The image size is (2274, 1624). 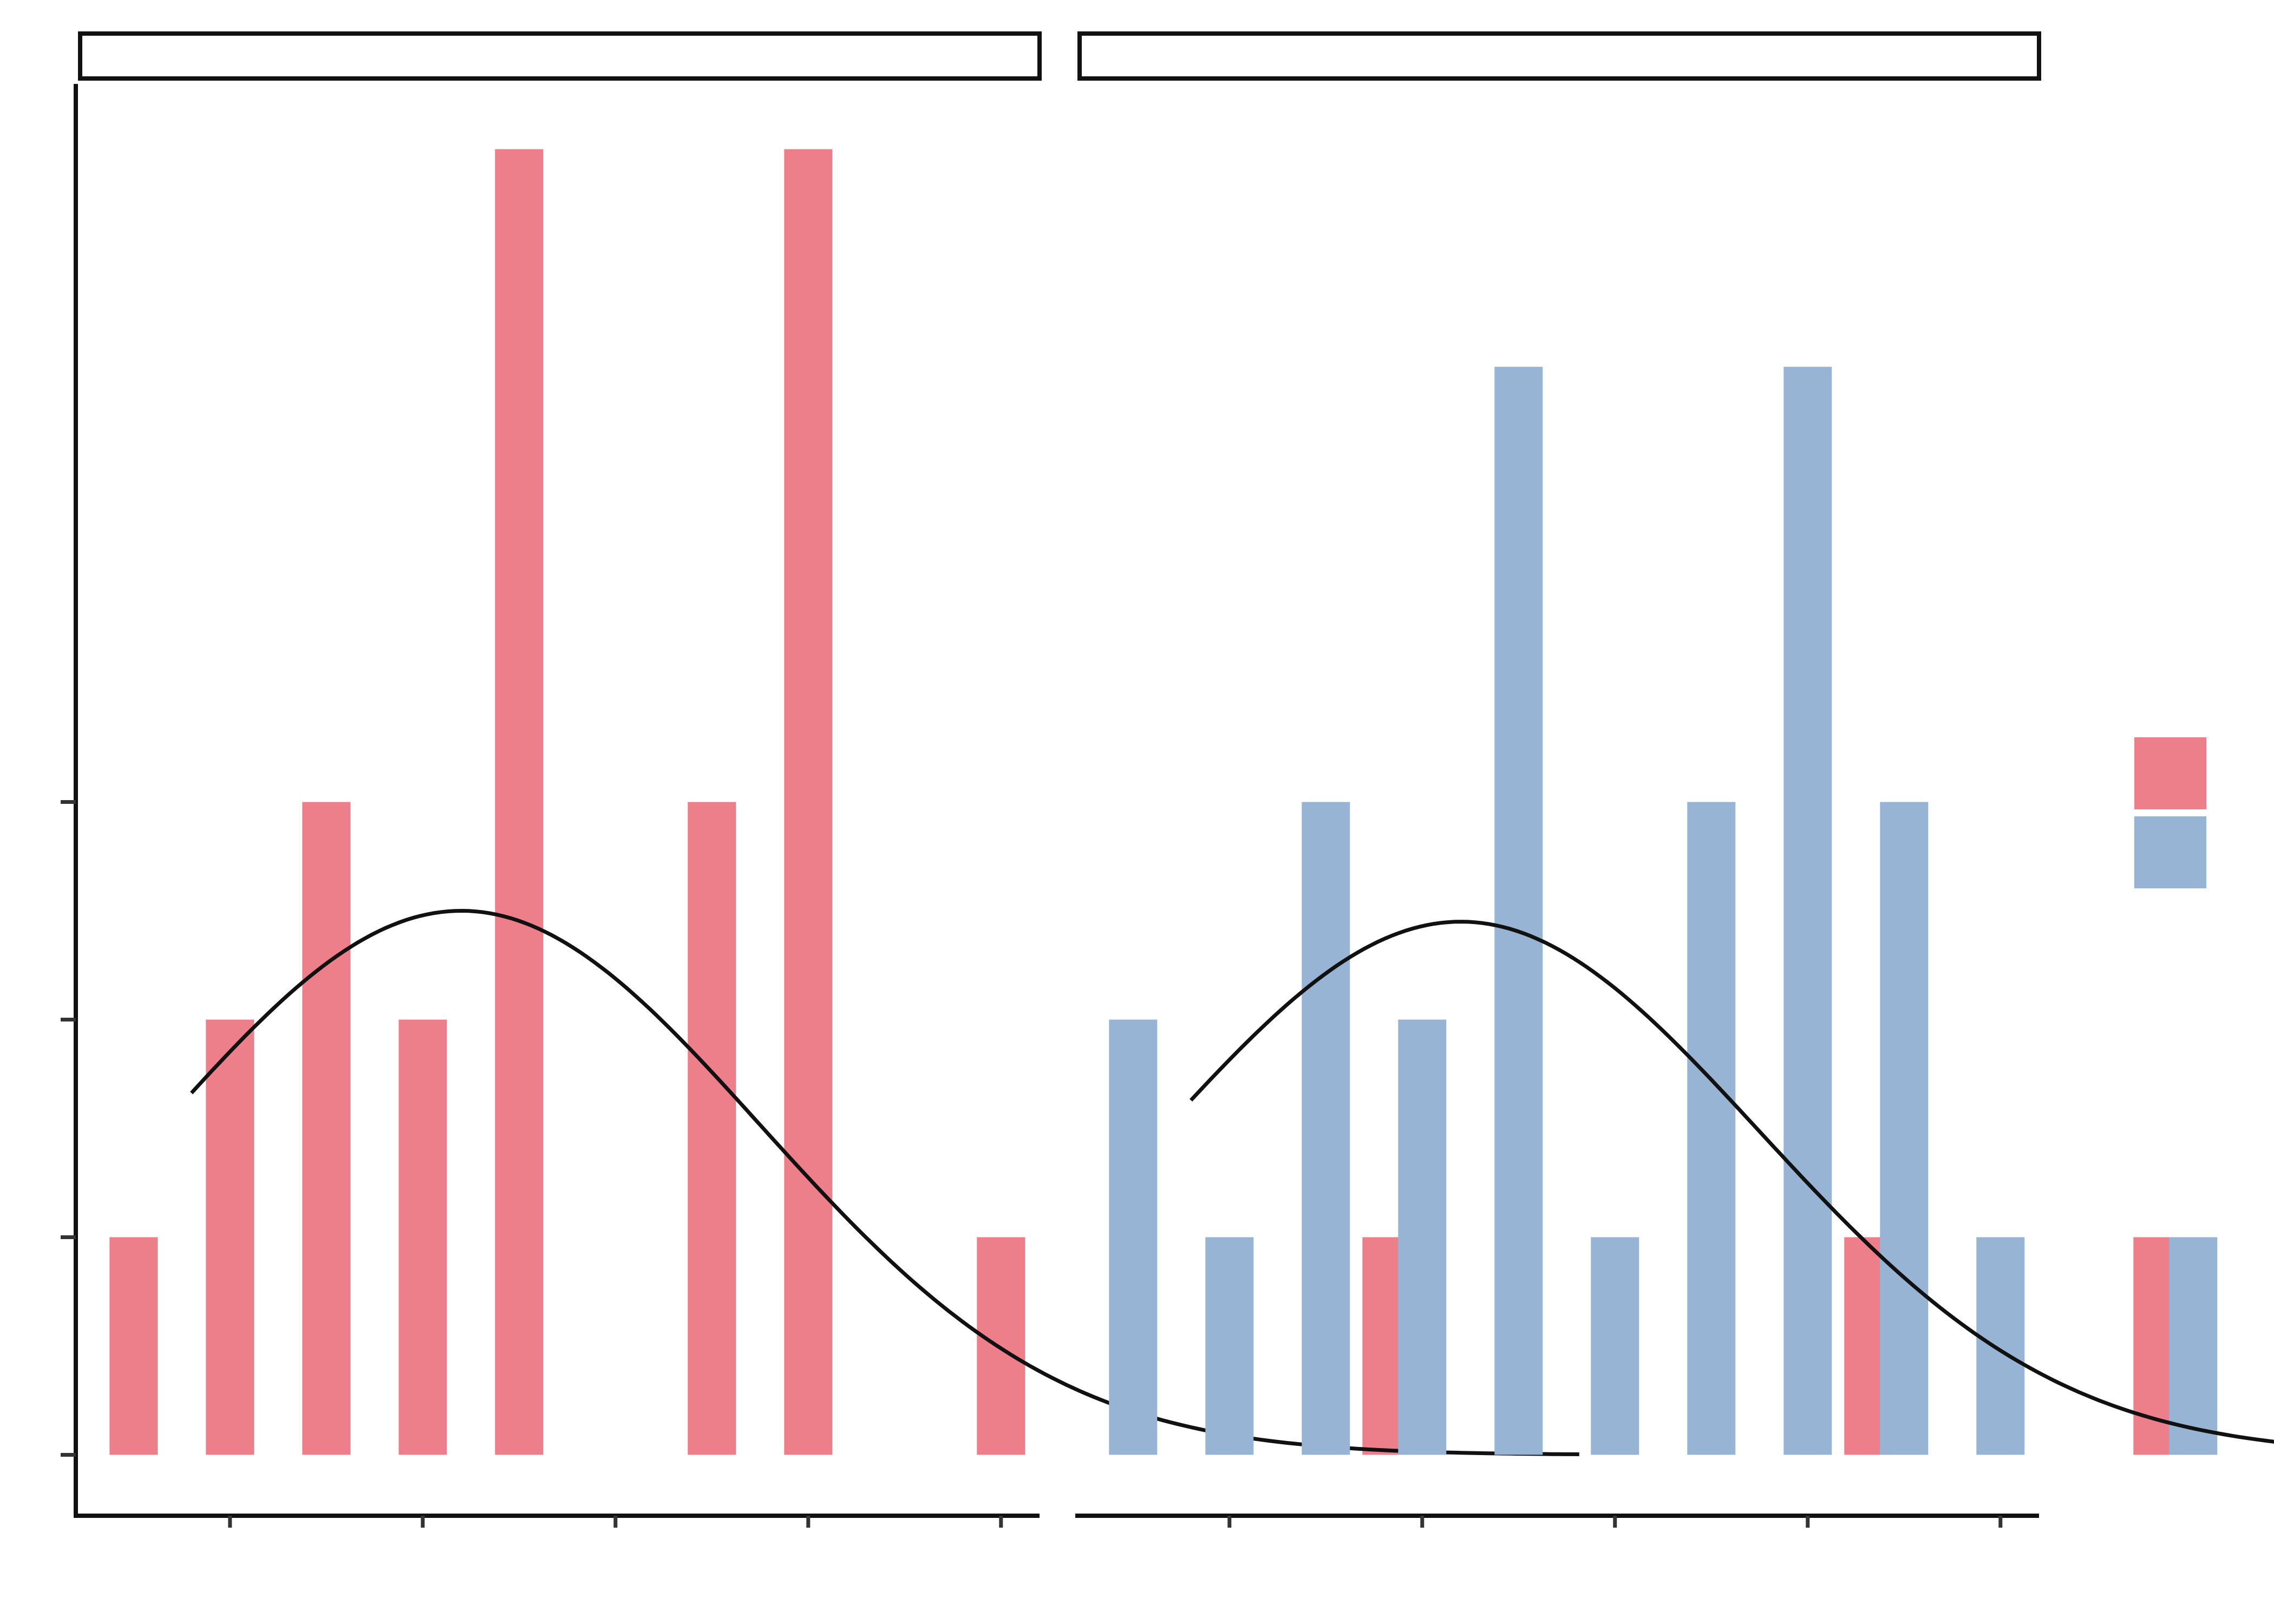 I want to click on legend, so click(x=2170, y=812).